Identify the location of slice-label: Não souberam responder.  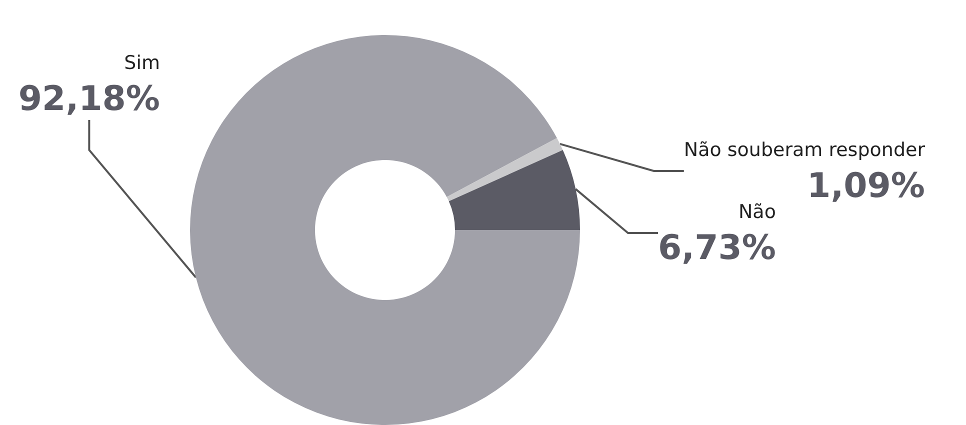
(805, 150).